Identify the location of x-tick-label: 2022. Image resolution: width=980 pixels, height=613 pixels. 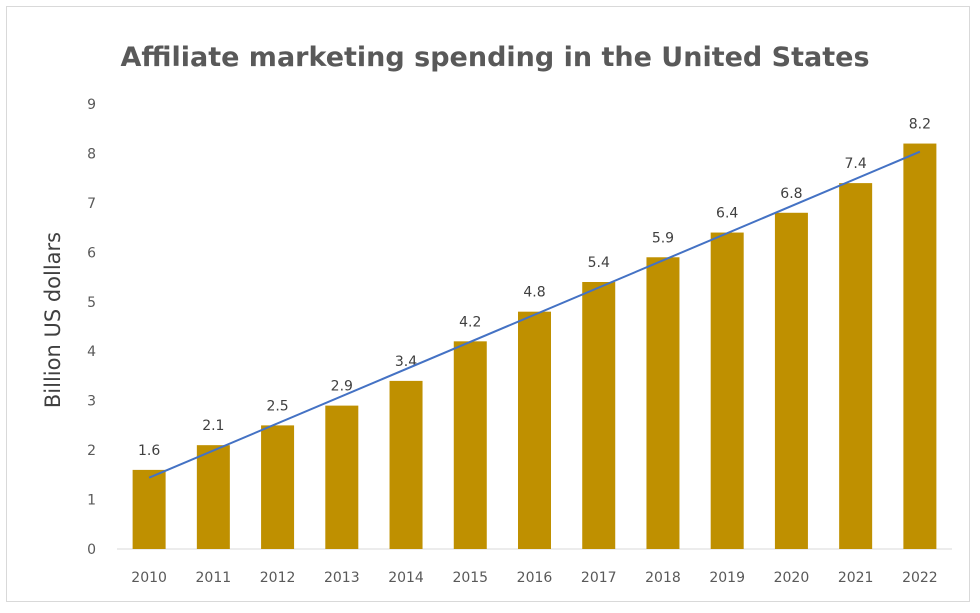
(920, 578).